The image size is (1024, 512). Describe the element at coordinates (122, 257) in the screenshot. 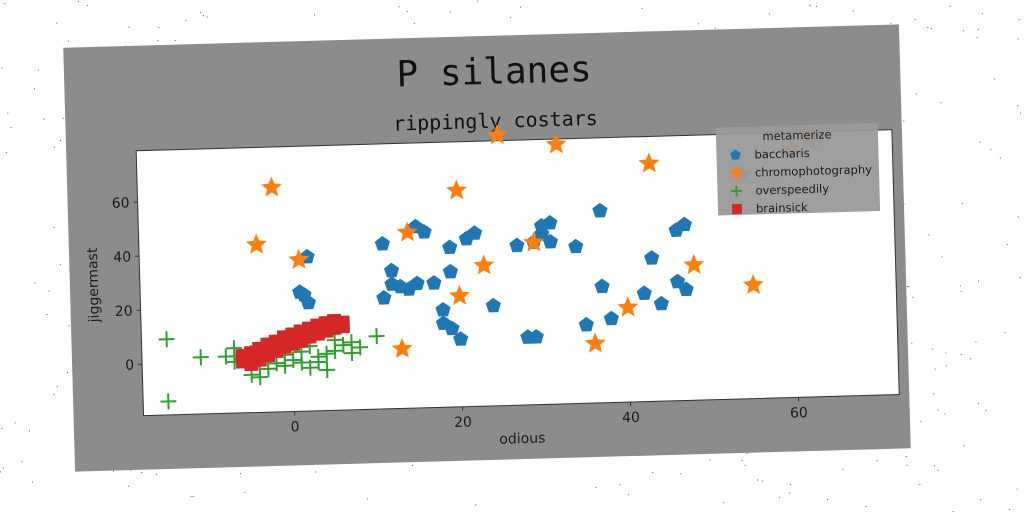

I see `y-tick-label: 40` at that location.